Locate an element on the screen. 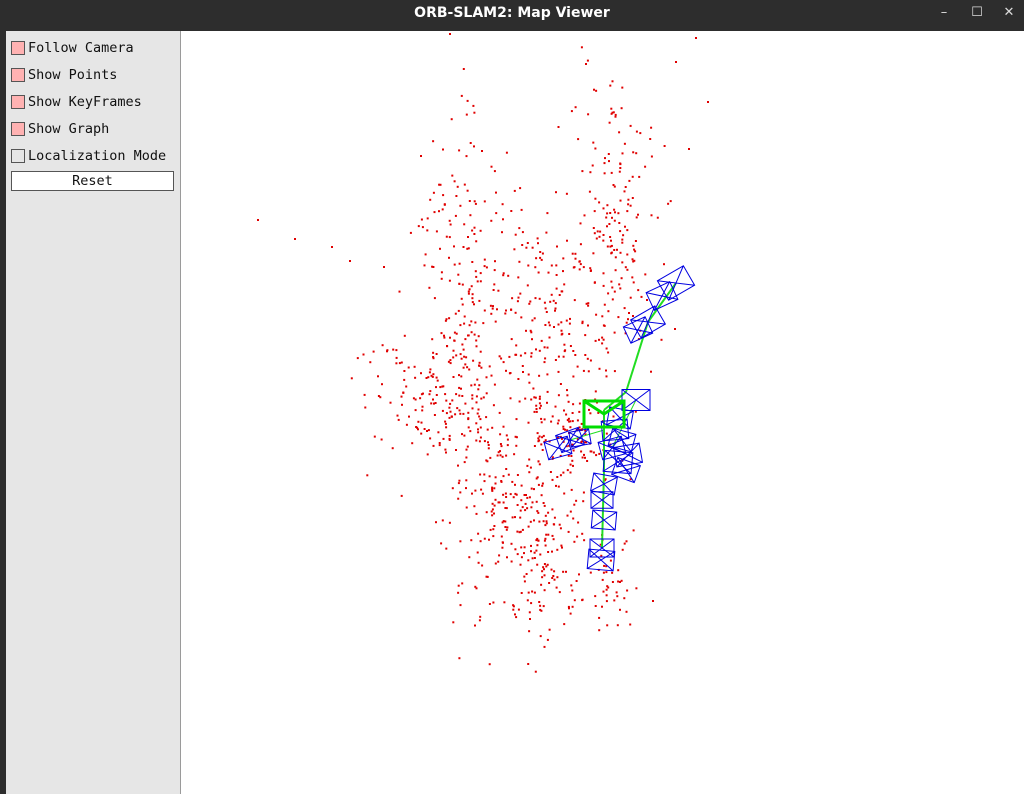 This screenshot has height=794, width=1024. close-button: ✕ is located at coordinates (1009, 12).